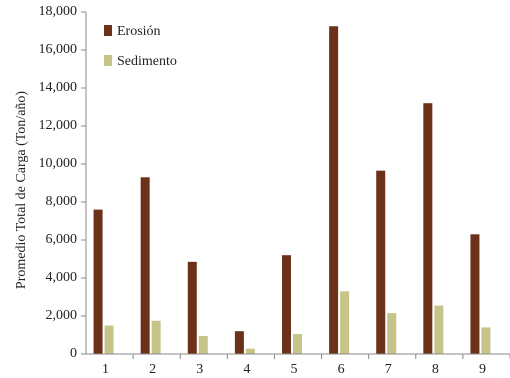  What do you see at coordinates (246, 369) in the screenshot?
I see `x-tick-label: 4` at bounding box center [246, 369].